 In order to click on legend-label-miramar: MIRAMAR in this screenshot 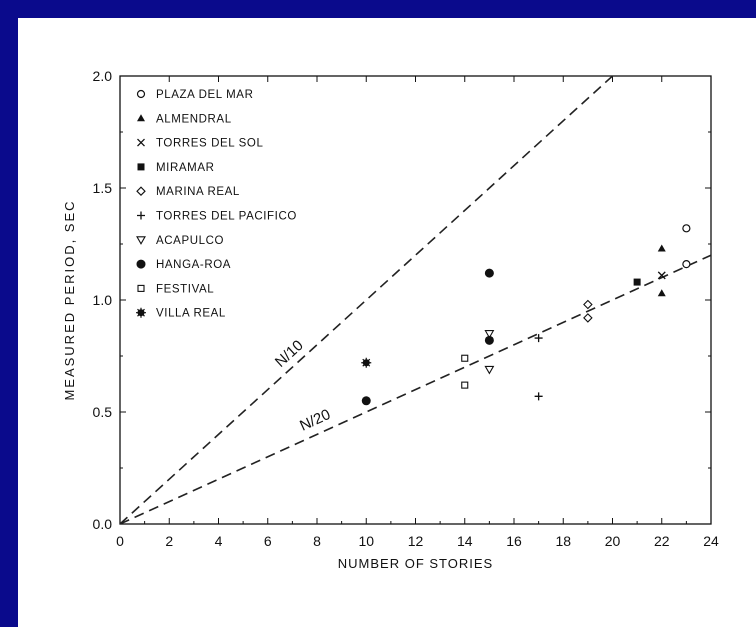, I will do `click(185, 168)`.